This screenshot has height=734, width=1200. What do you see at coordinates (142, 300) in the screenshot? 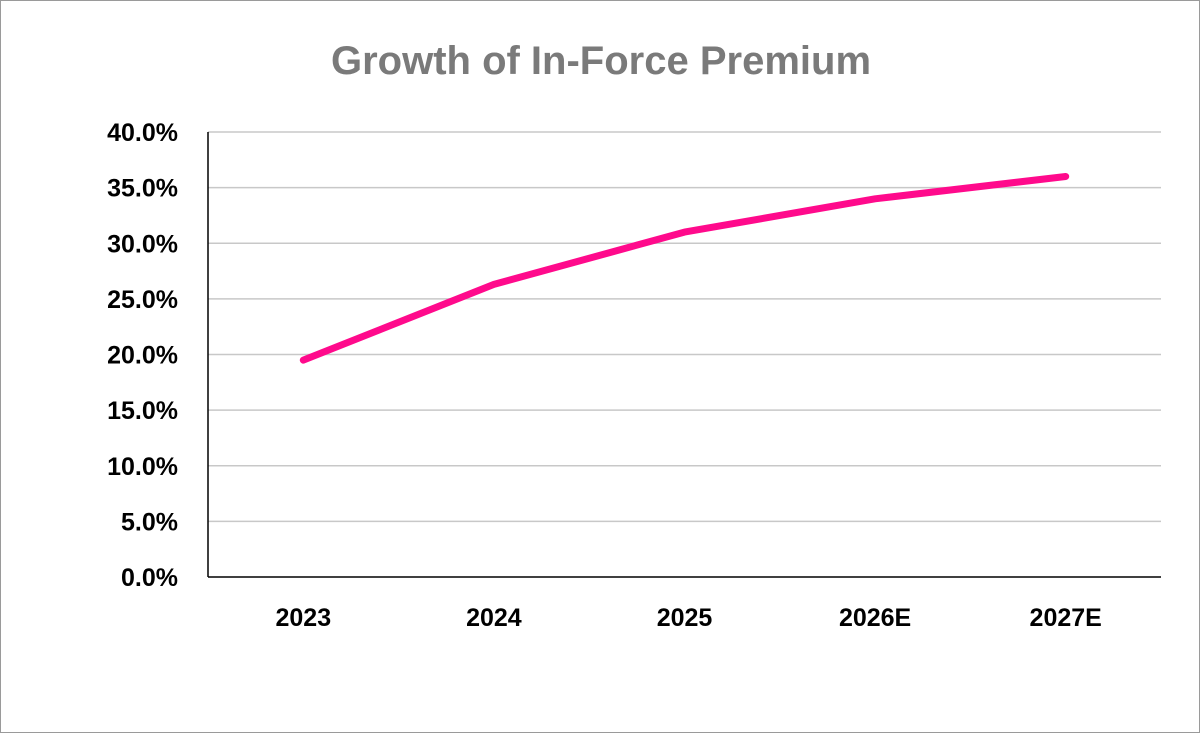
I see `y-tick-label: 25.0%` at bounding box center [142, 300].